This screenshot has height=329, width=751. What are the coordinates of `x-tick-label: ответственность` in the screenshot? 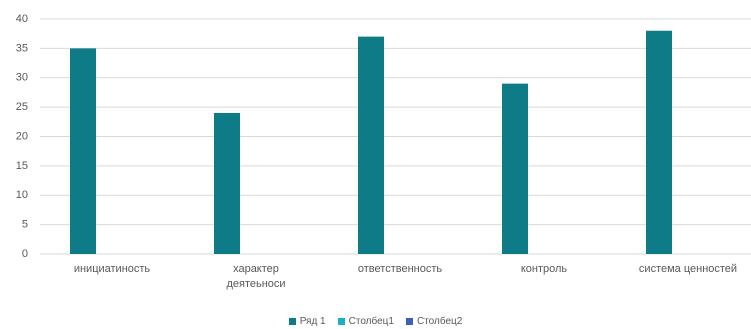 It's located at (400, 269).